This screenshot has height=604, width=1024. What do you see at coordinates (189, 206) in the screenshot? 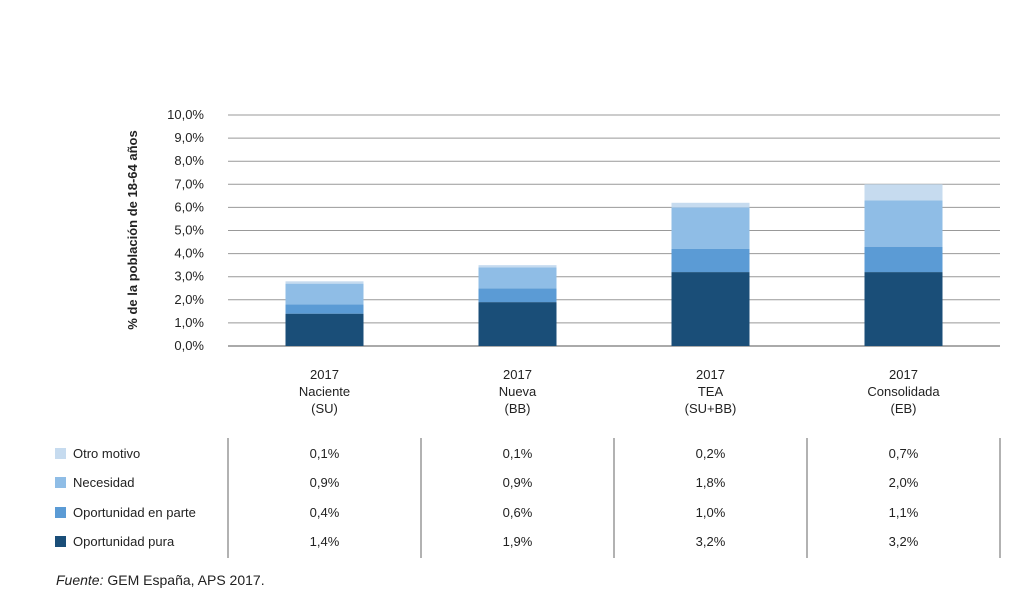
I see `y-tick-label: 6,0%` at bounding box center [189, 206].